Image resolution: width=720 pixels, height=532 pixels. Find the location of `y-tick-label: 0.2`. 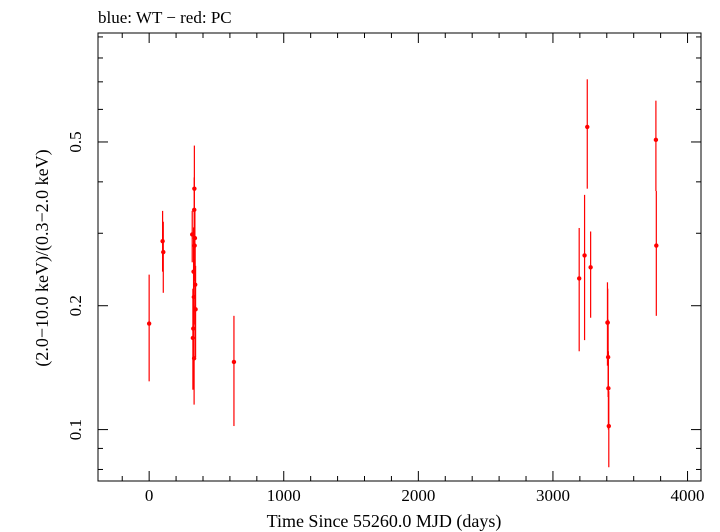

y-tick-label: 0.2 is located at coordinates (75, 305).